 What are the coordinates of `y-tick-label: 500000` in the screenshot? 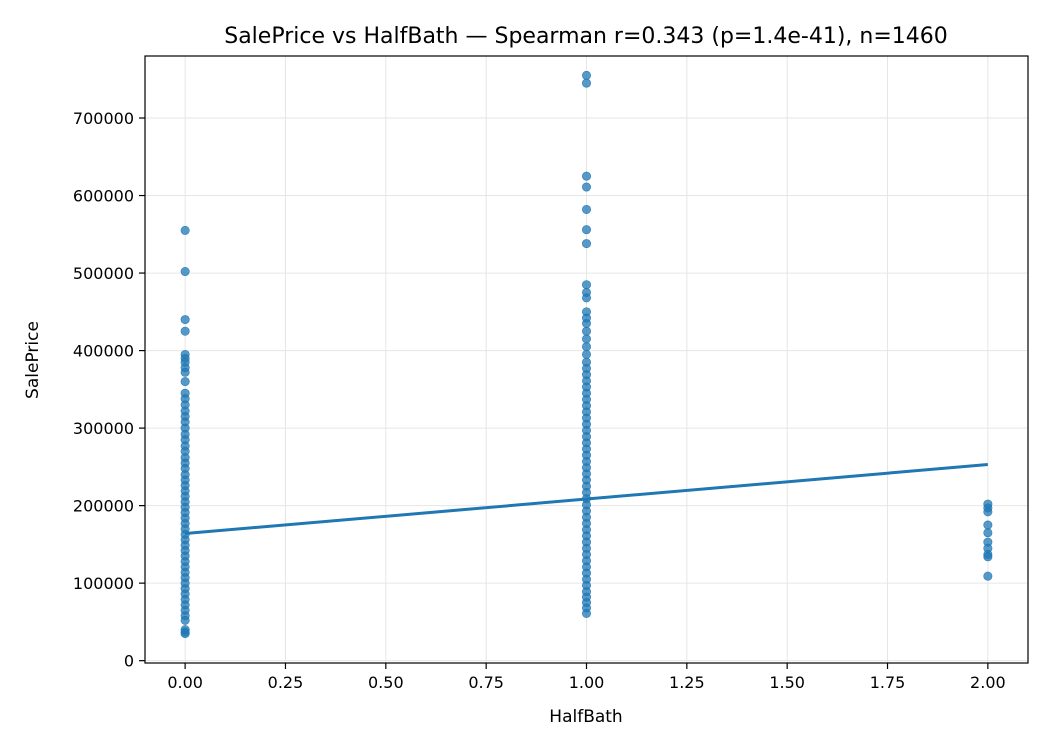 It's located at (103, 273).